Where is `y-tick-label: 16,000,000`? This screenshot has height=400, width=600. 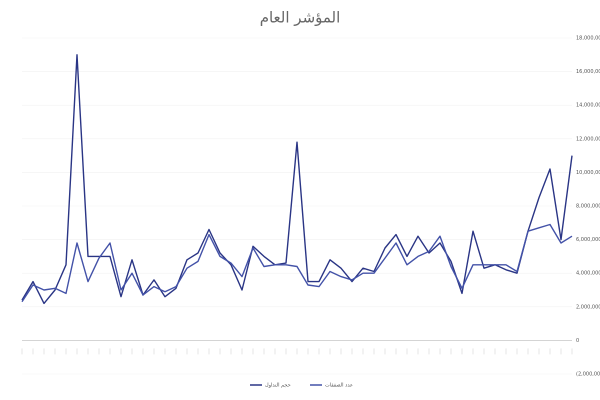 y-tick-label: 16,000,000 is located at coordinates (588, 72).